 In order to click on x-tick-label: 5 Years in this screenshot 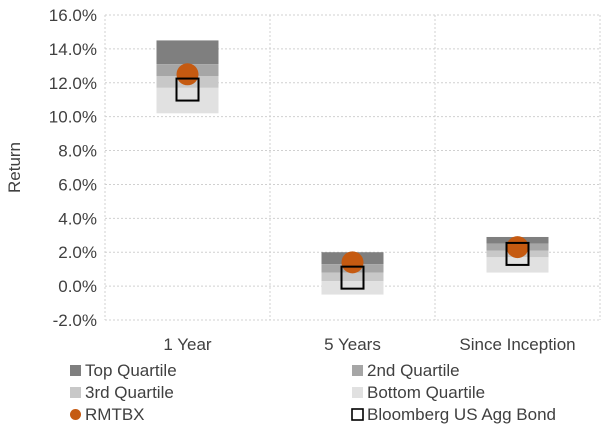, I will do `click(352, 344)`.